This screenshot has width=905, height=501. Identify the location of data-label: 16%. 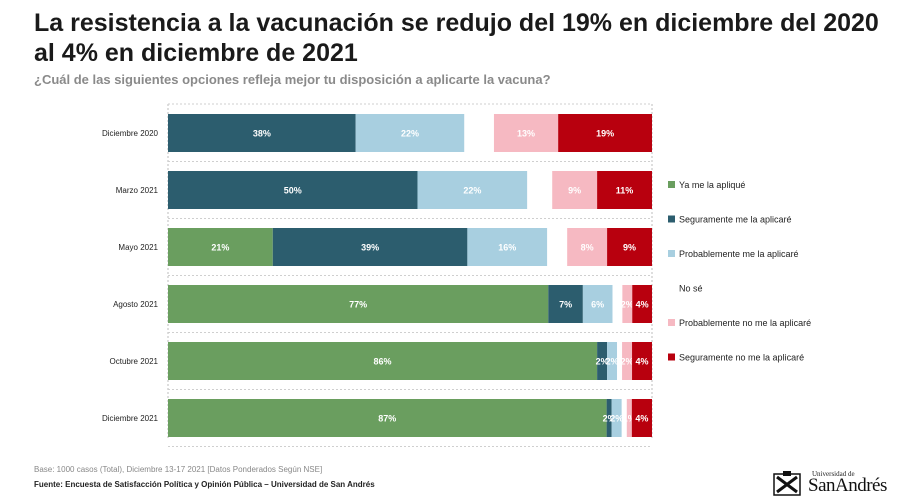
(507, 248).